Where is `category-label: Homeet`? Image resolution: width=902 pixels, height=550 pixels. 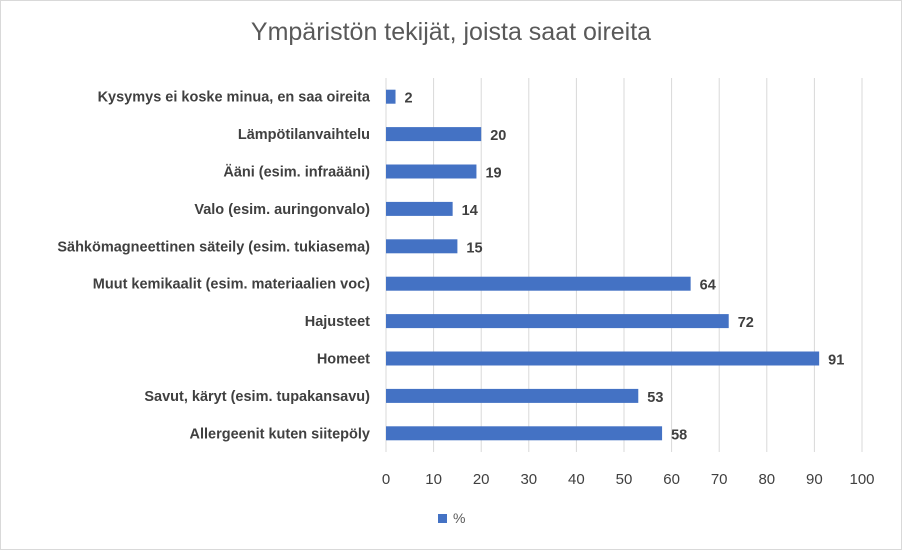 category-label: Homeet is located at coordinates (343, 360).